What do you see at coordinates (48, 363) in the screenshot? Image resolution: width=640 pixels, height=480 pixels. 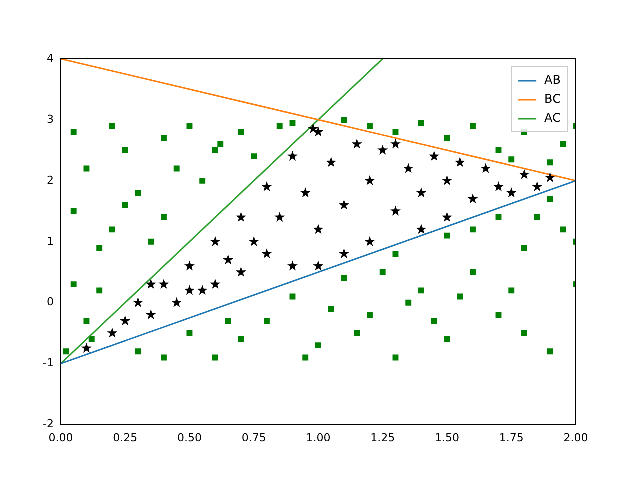 I see `y-tick-label: -1` at bounding box center [48, 363].